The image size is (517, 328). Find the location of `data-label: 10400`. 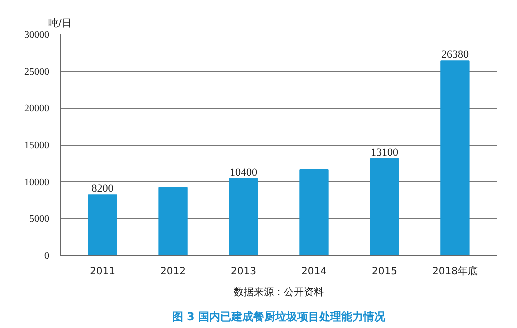

data-label: 10400 is located at coordinates (244, 172).